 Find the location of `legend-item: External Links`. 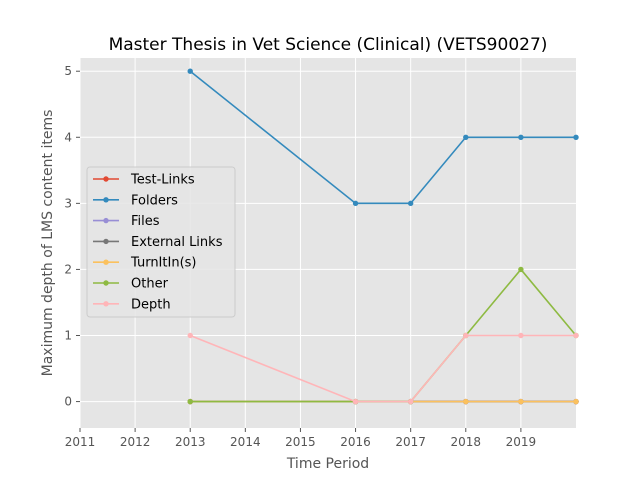

legend-item: External Links is located at coordinates (158, 242).